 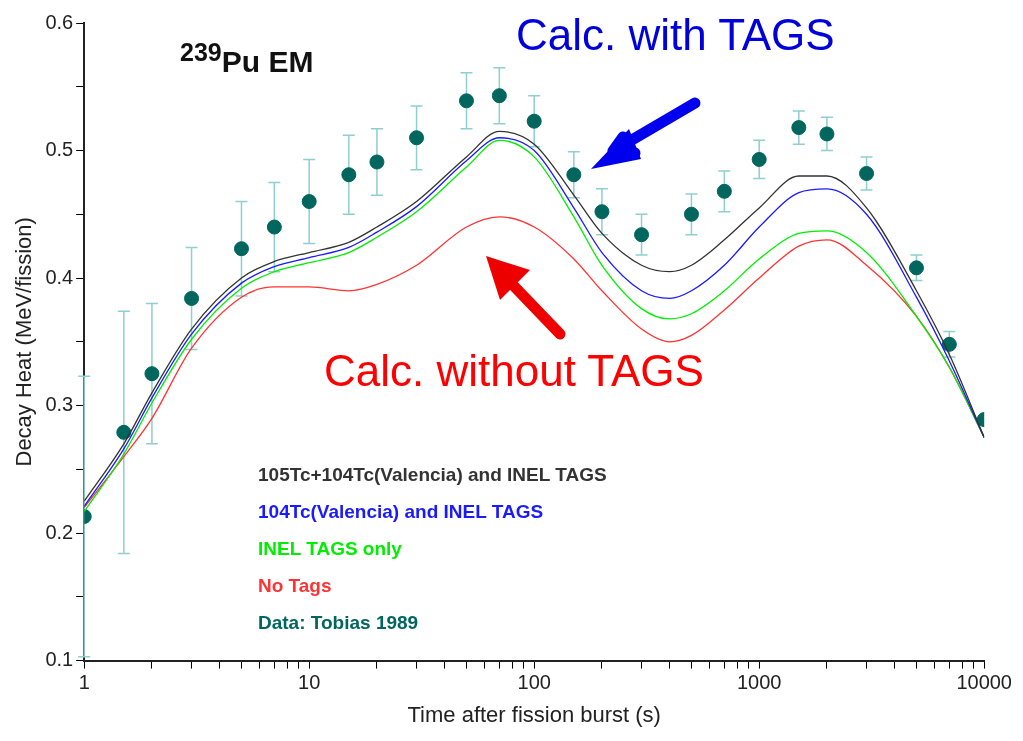 What do you see at coordinates (675, 35) in the screenshot?
I see `annotation: Calc. with TAGS` at bounding box center [675, 35].